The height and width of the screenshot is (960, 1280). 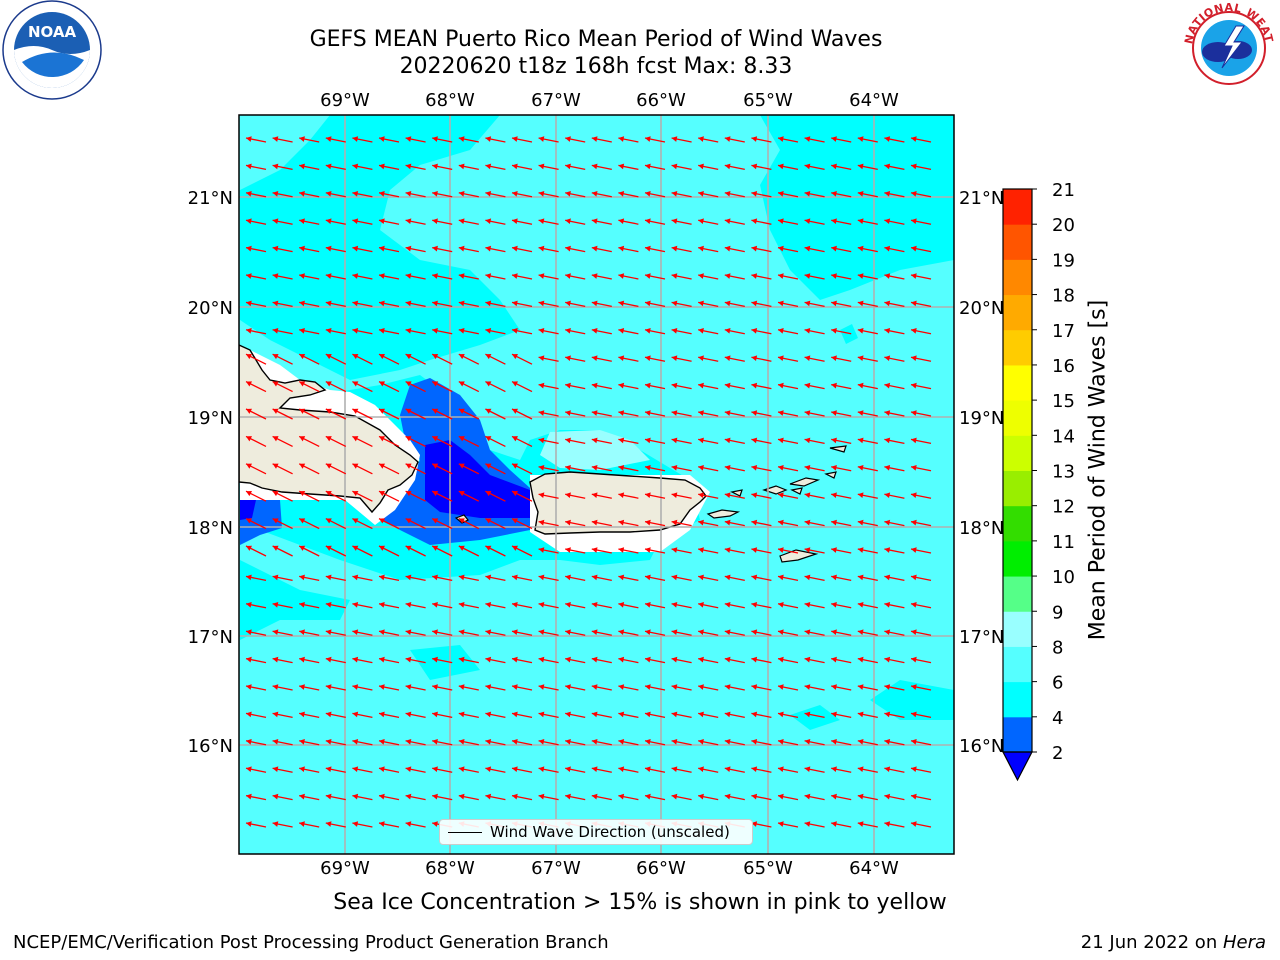 What do you see at coordinates (1063, 260) in the screenshot?
I see `colorbar-tick-label: 19` at bounding box center [1063, 260].